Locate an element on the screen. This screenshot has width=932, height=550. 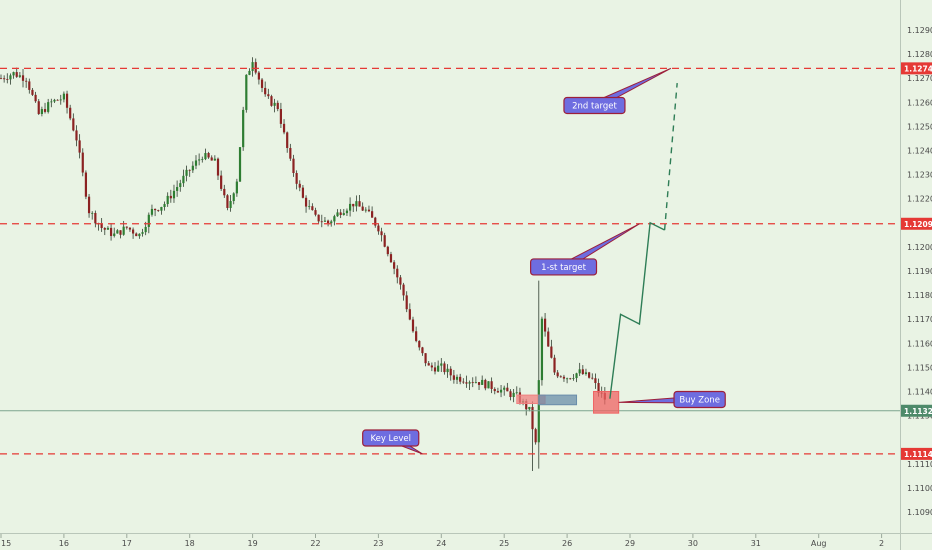
2nd-target-callout: 2nd target is located at coordinates (617, 91).